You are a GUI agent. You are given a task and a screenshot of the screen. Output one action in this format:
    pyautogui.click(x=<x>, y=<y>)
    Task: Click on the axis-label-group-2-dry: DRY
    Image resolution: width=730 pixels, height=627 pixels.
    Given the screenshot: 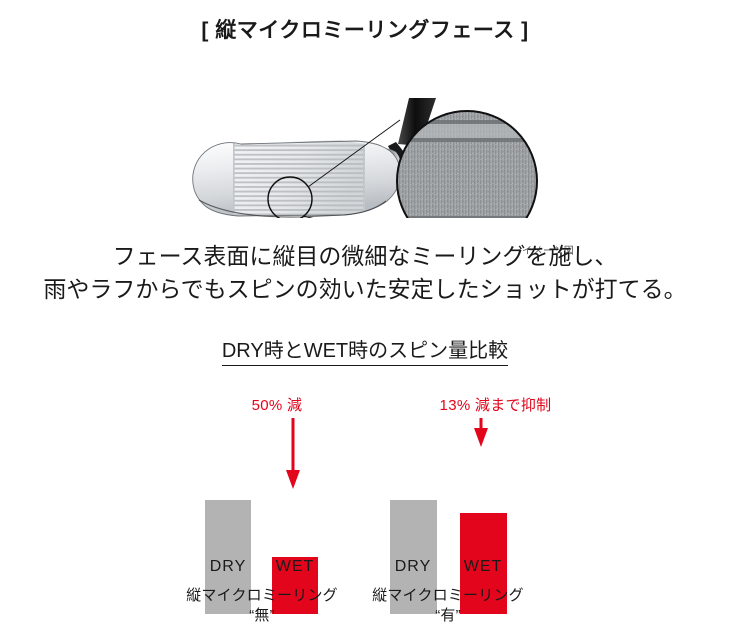 What is the action you would take?
    pyautogui.click(x=413, y=566)
    